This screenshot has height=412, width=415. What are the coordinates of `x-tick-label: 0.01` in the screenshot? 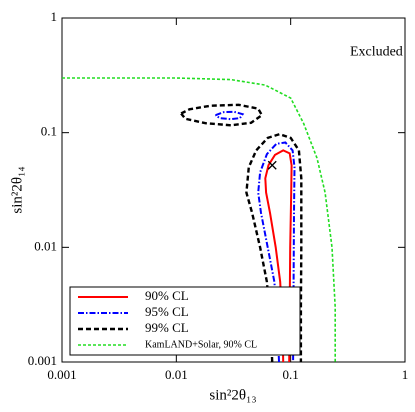 It's located at (176, 374).